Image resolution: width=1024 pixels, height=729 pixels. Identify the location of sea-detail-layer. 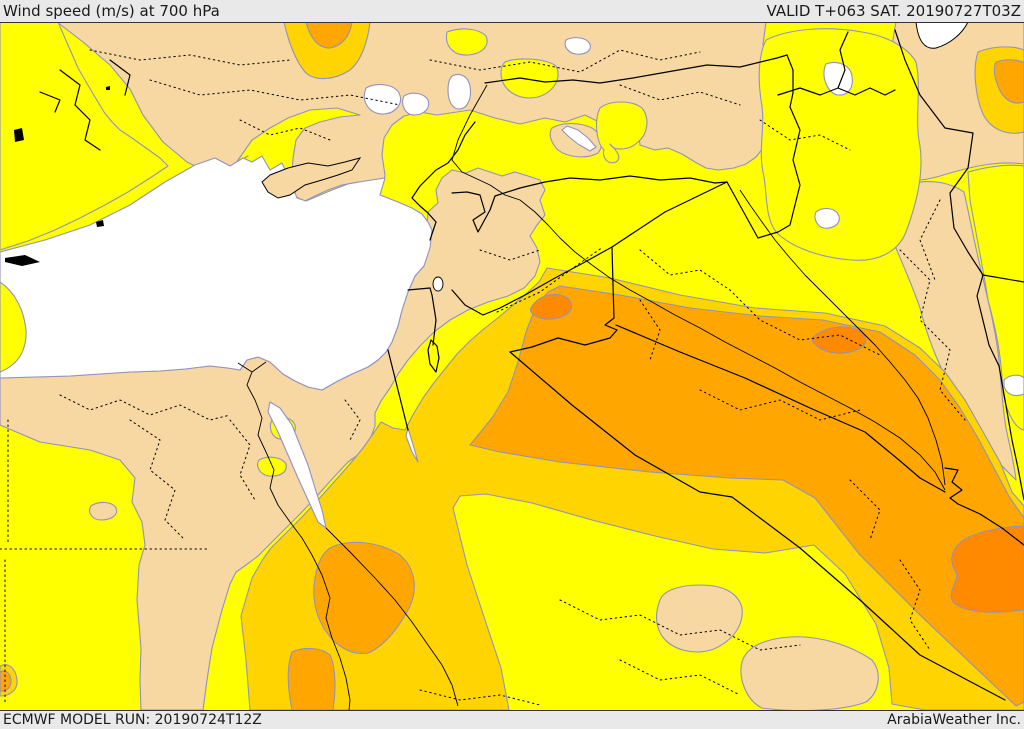
(181, 229).